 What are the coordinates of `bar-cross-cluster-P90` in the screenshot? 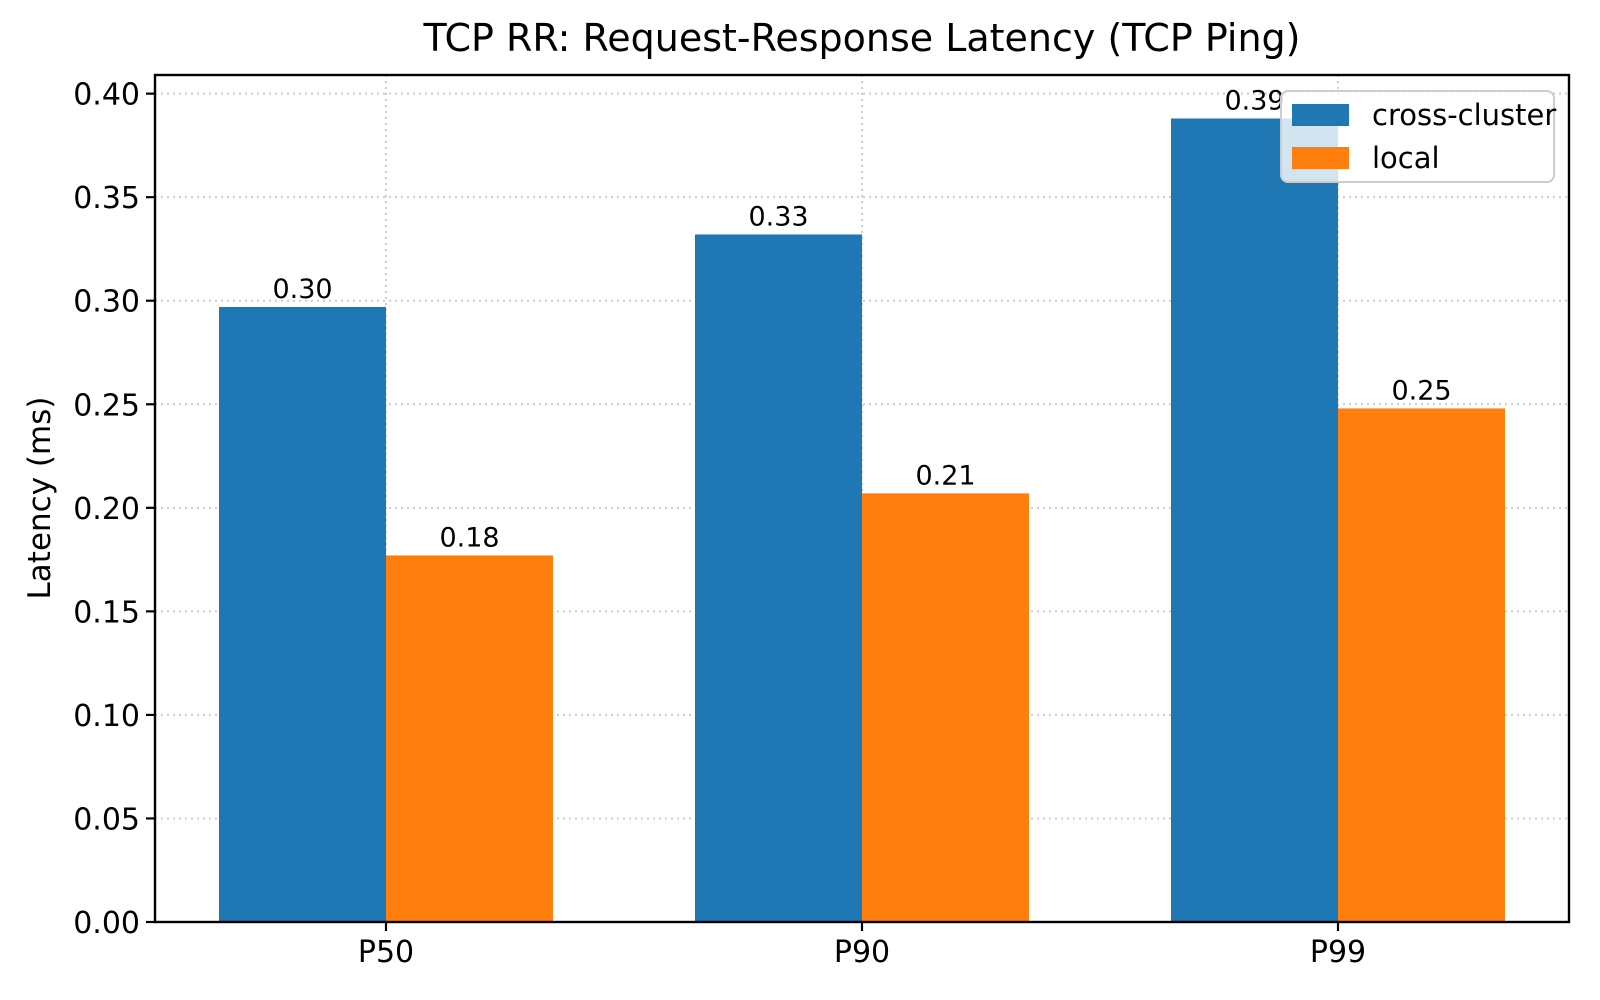 It's located at (778, 578).